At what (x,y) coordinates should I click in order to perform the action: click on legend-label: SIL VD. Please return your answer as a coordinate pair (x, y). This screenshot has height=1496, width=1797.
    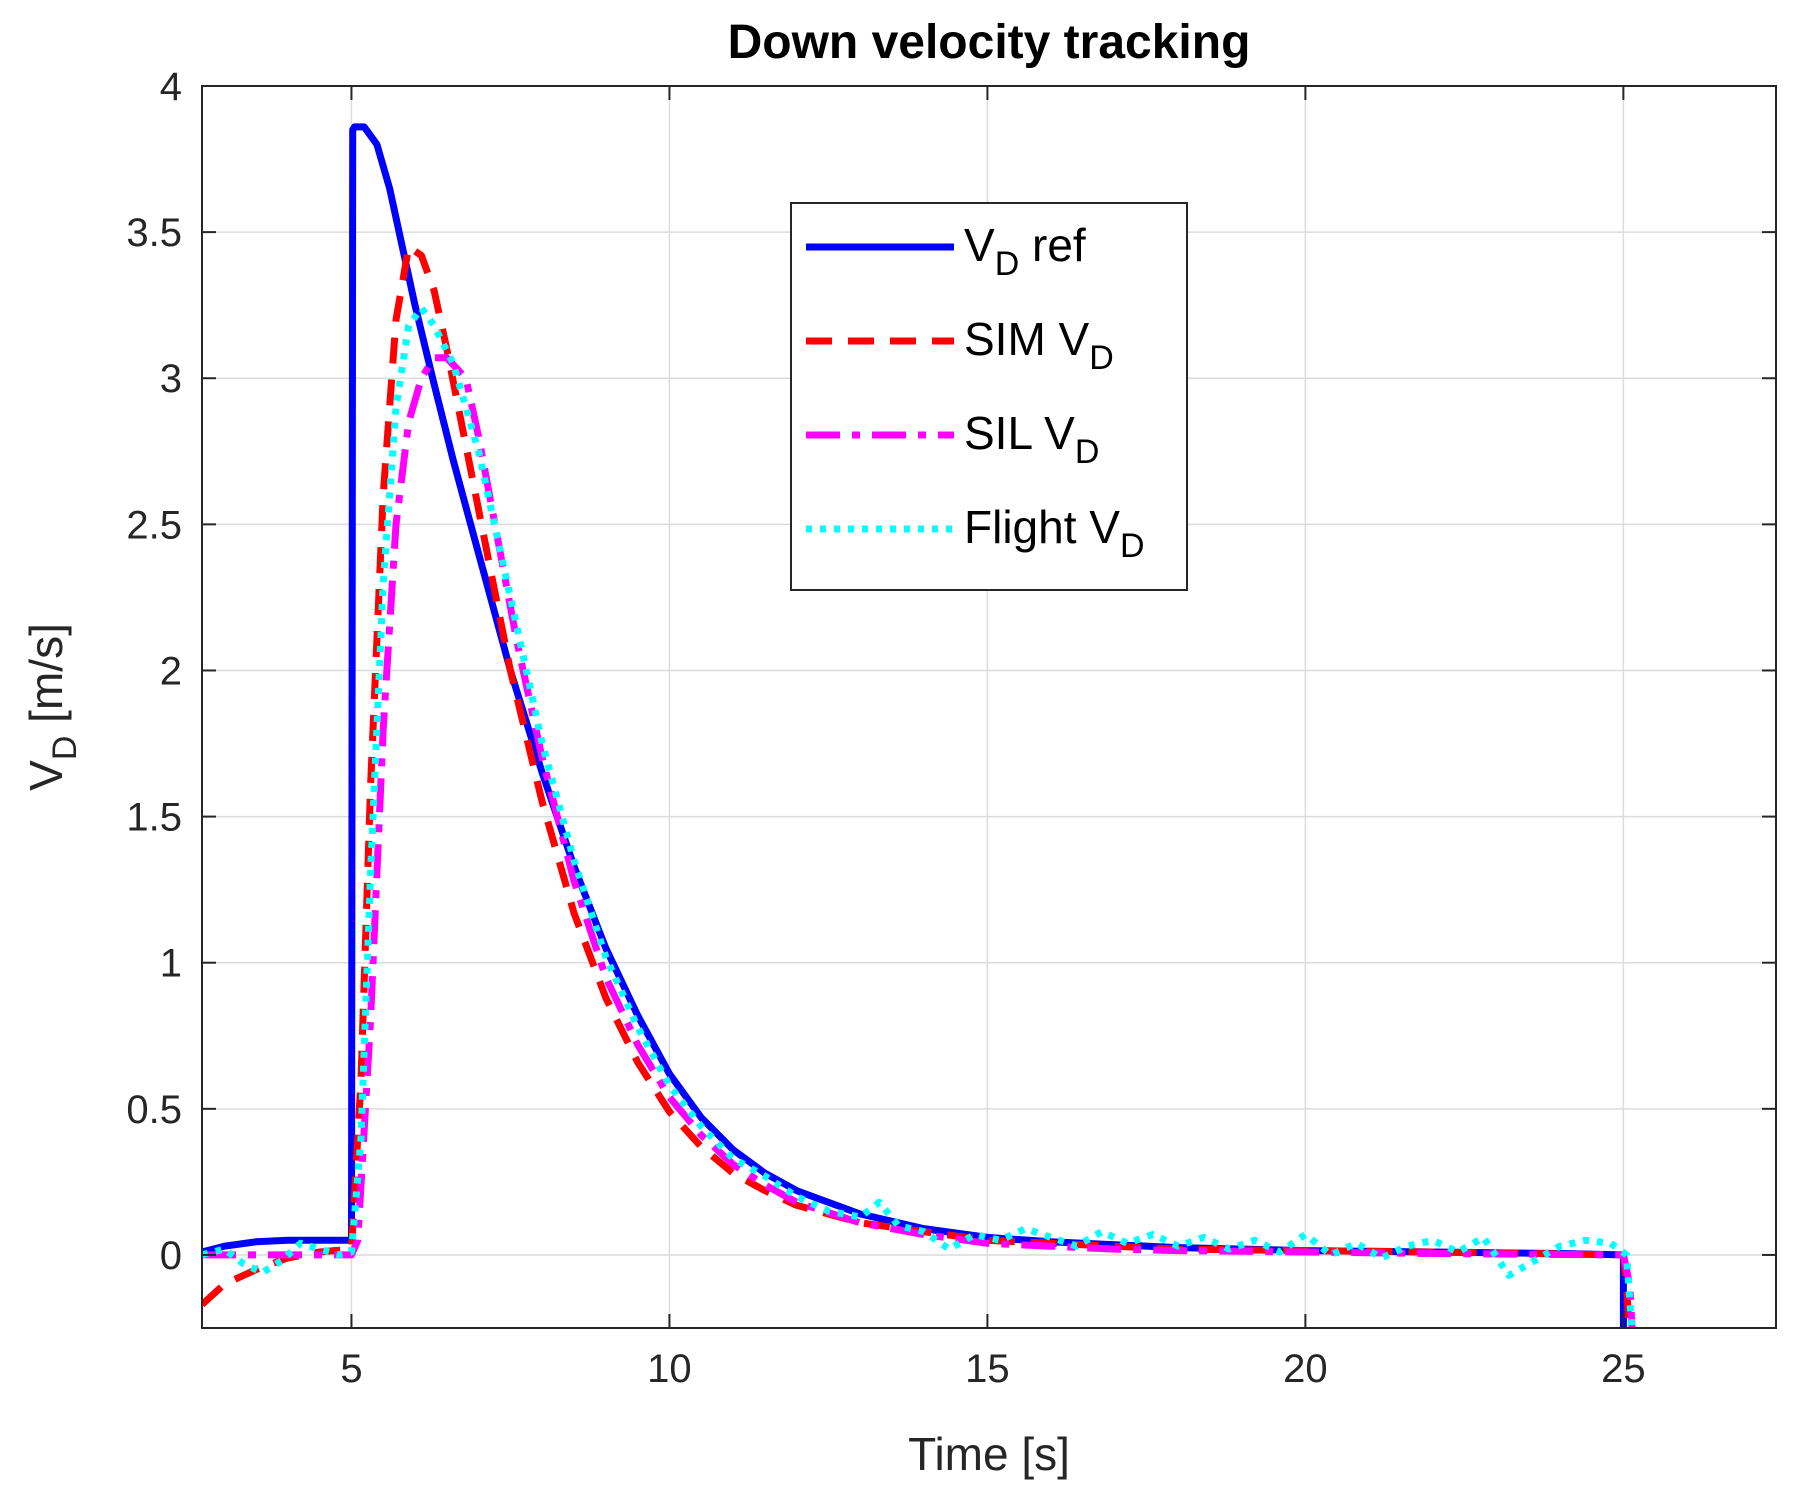
    Looking at the image, I should click on (1031, 439).